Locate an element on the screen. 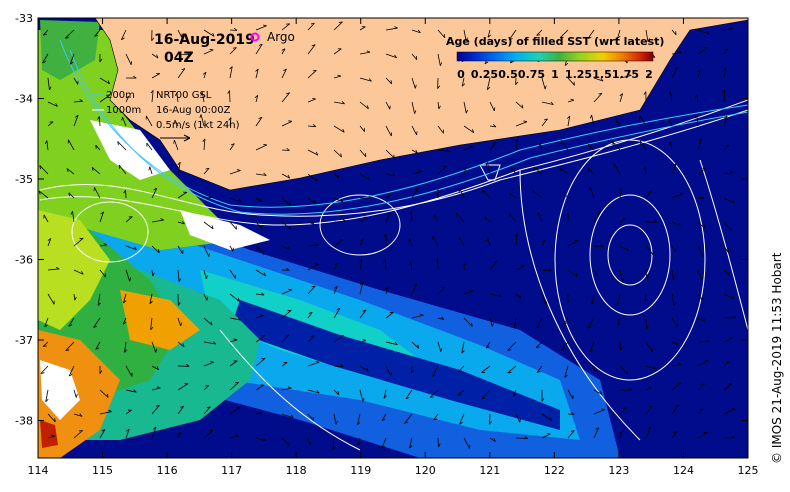 This screenshot has height=492, width=790. colorbar-title: Age (days) of filled SST (wrt latest) is located at coordinates (555, 41).